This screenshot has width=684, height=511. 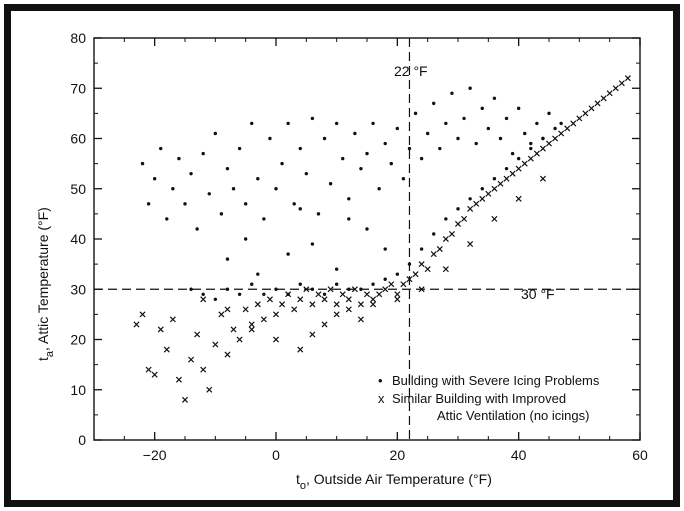 I want to click on x-axis-label: to, Outside Air Temperature (°F), so click(x=394, y=481).